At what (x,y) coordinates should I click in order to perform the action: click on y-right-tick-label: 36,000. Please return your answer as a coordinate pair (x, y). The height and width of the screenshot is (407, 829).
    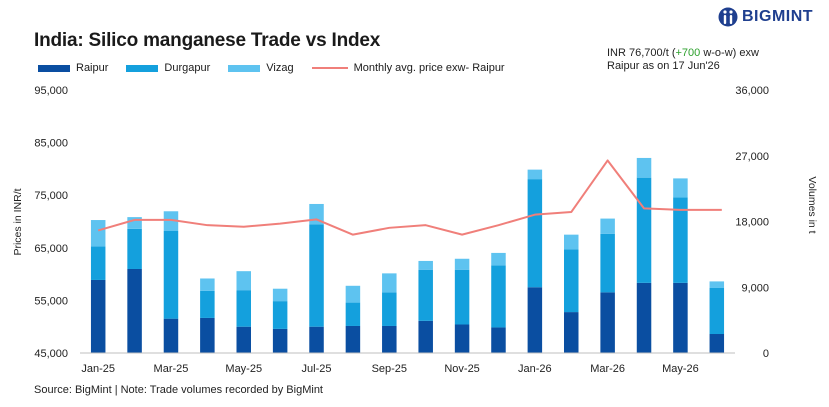
    Looking at the image, I should click on (752, 91).